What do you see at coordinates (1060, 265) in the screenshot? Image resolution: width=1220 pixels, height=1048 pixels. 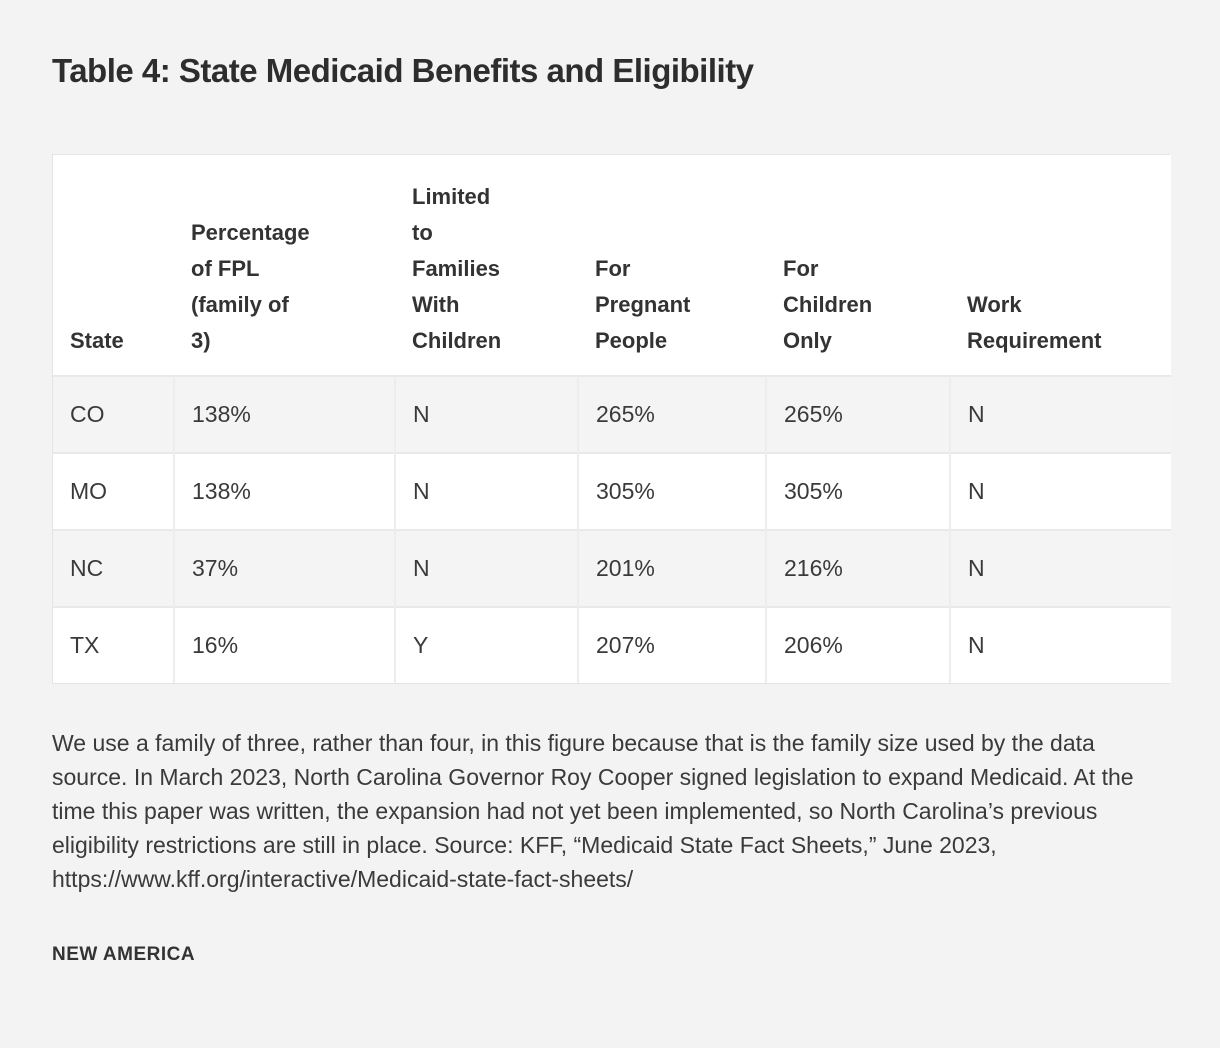 I see `column-header-work-requirement: Work Requirement` at bounding box center [1060, 265].